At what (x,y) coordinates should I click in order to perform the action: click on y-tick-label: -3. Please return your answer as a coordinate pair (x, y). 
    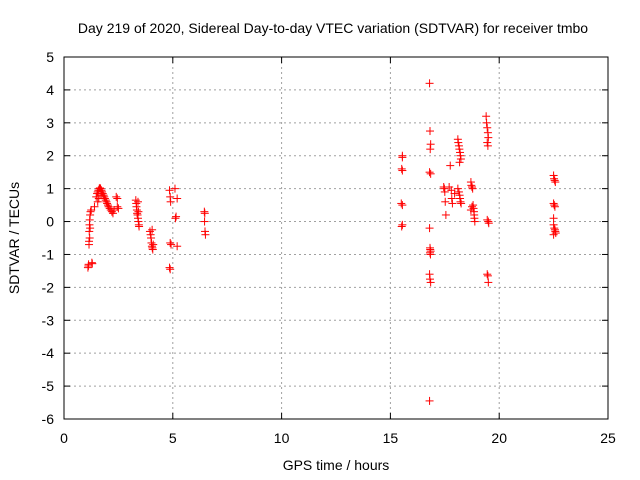
    Looking at the image, I should click on (48, 320).